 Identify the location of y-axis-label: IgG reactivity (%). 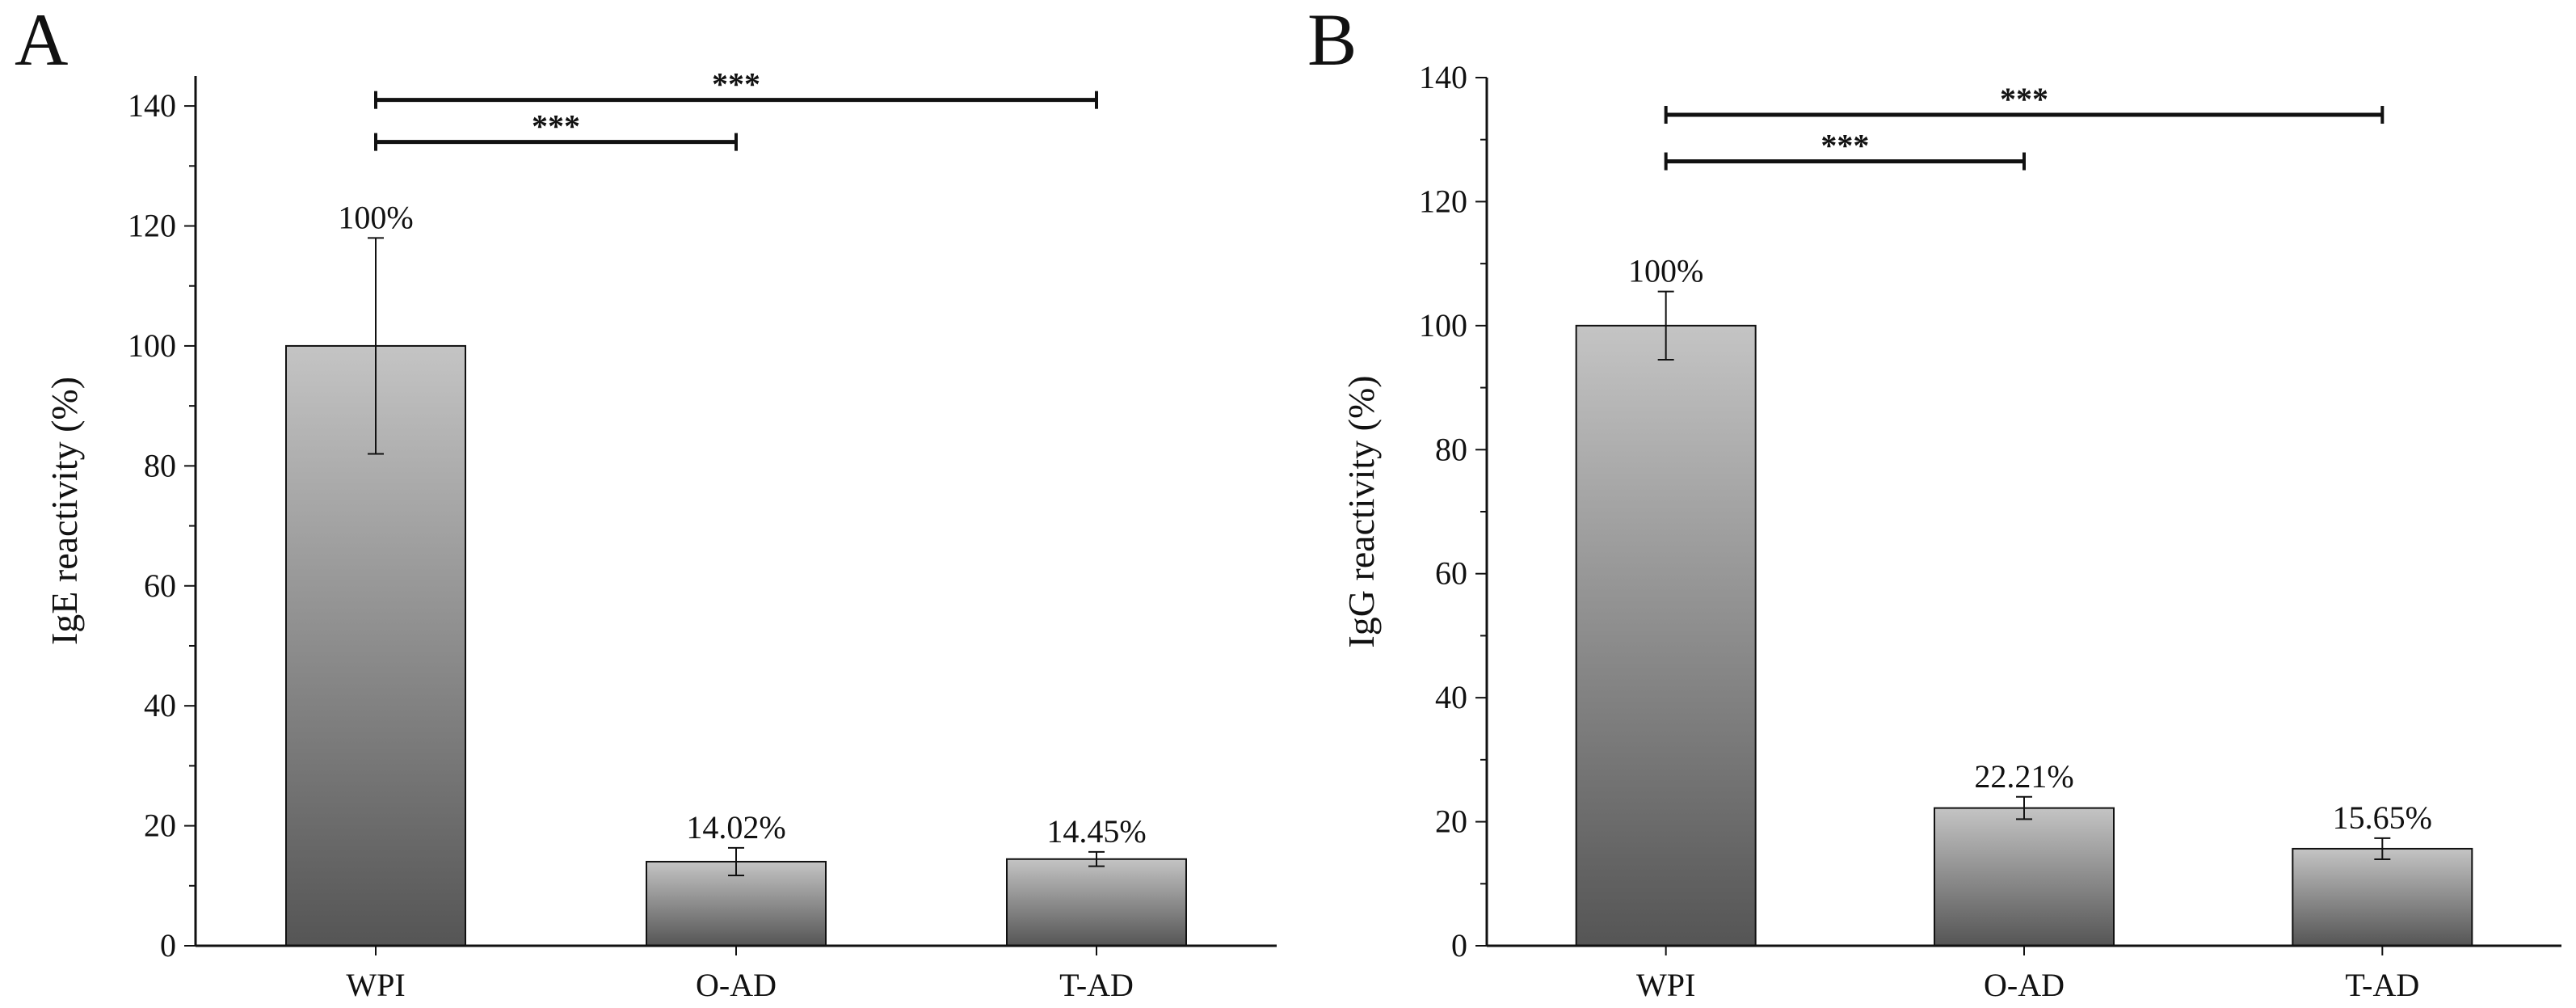
(1361, 511).